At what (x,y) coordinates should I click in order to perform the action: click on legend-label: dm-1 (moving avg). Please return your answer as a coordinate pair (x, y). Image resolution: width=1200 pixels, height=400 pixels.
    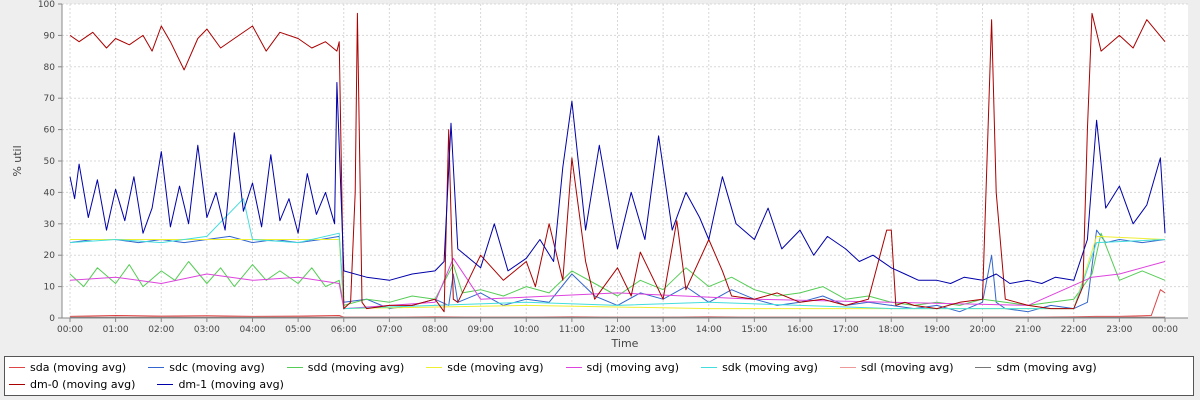
    Looking at the image, I should click on (231, 384).